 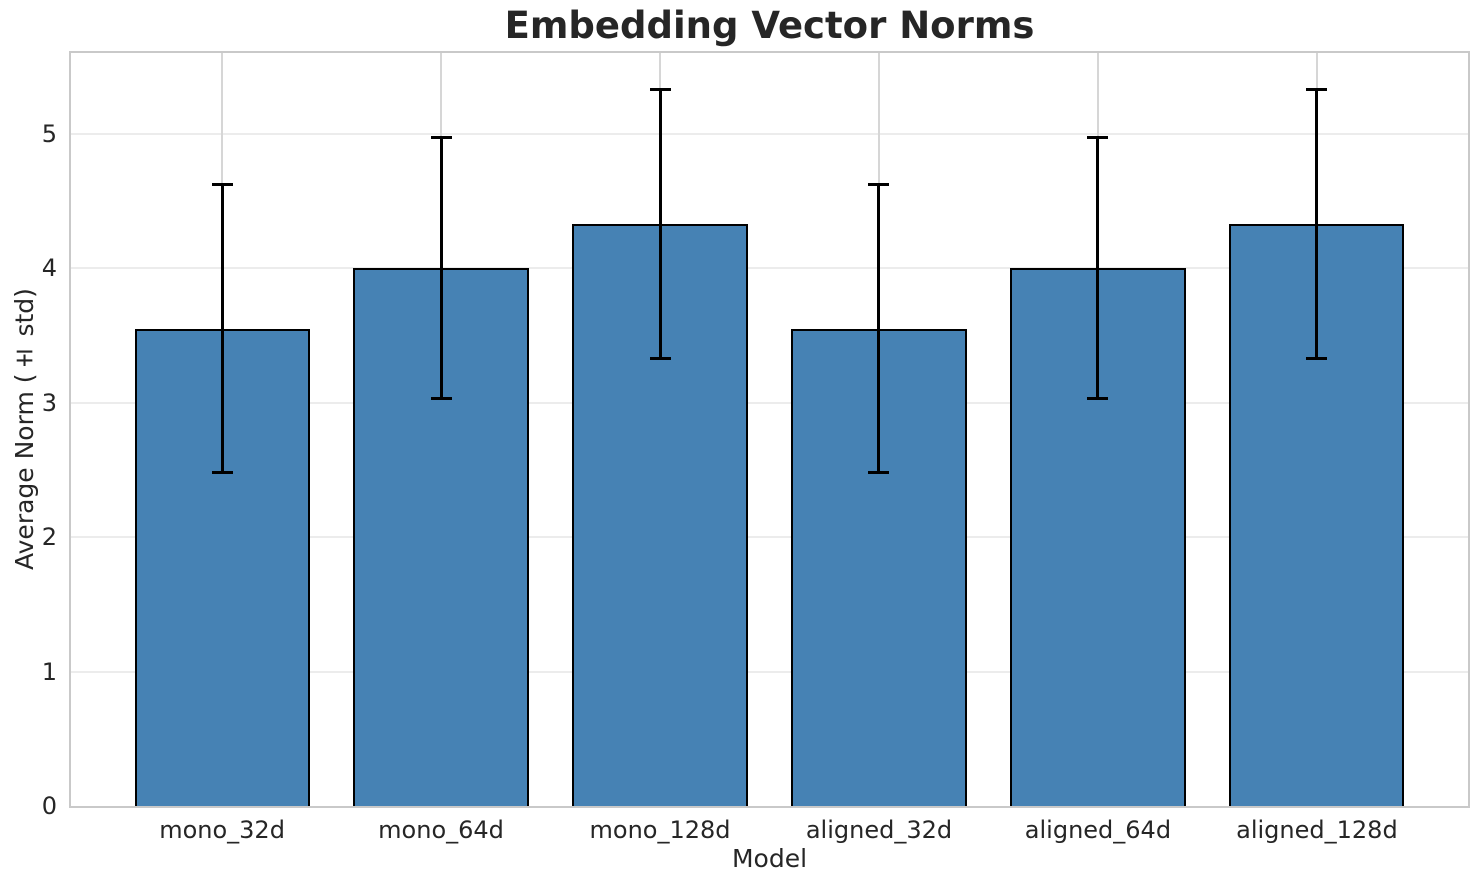 What do you see at coordinates (49, 402) in the screenshot?
I see `y-tick-label: 3` at bounding box center [49, 402].